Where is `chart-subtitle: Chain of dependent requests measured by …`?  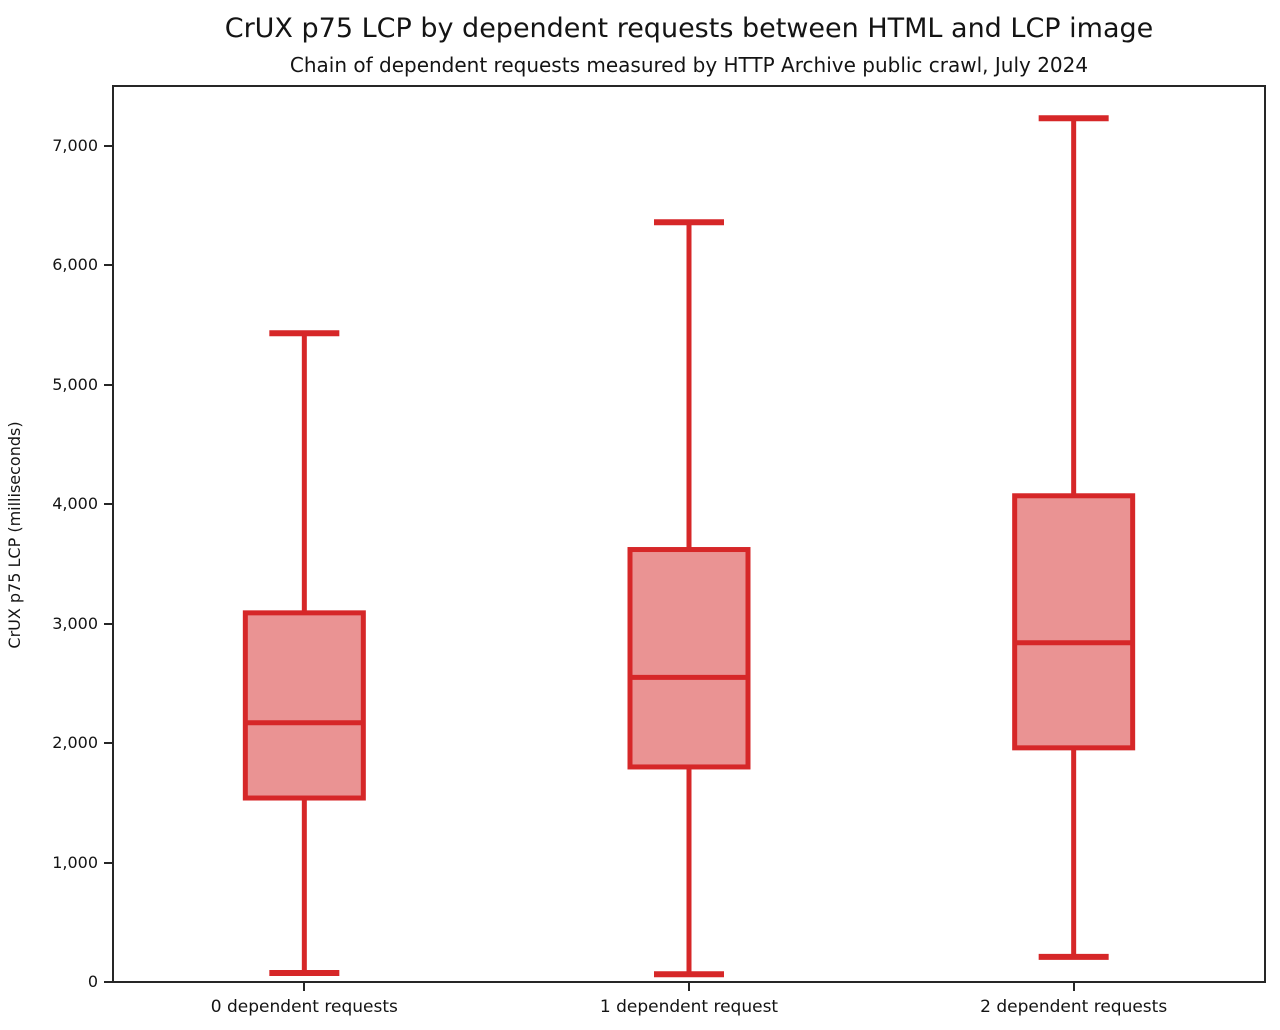 chart-subtitle: Chain of dependent requests measured by … is located at coordinates (689, 65).